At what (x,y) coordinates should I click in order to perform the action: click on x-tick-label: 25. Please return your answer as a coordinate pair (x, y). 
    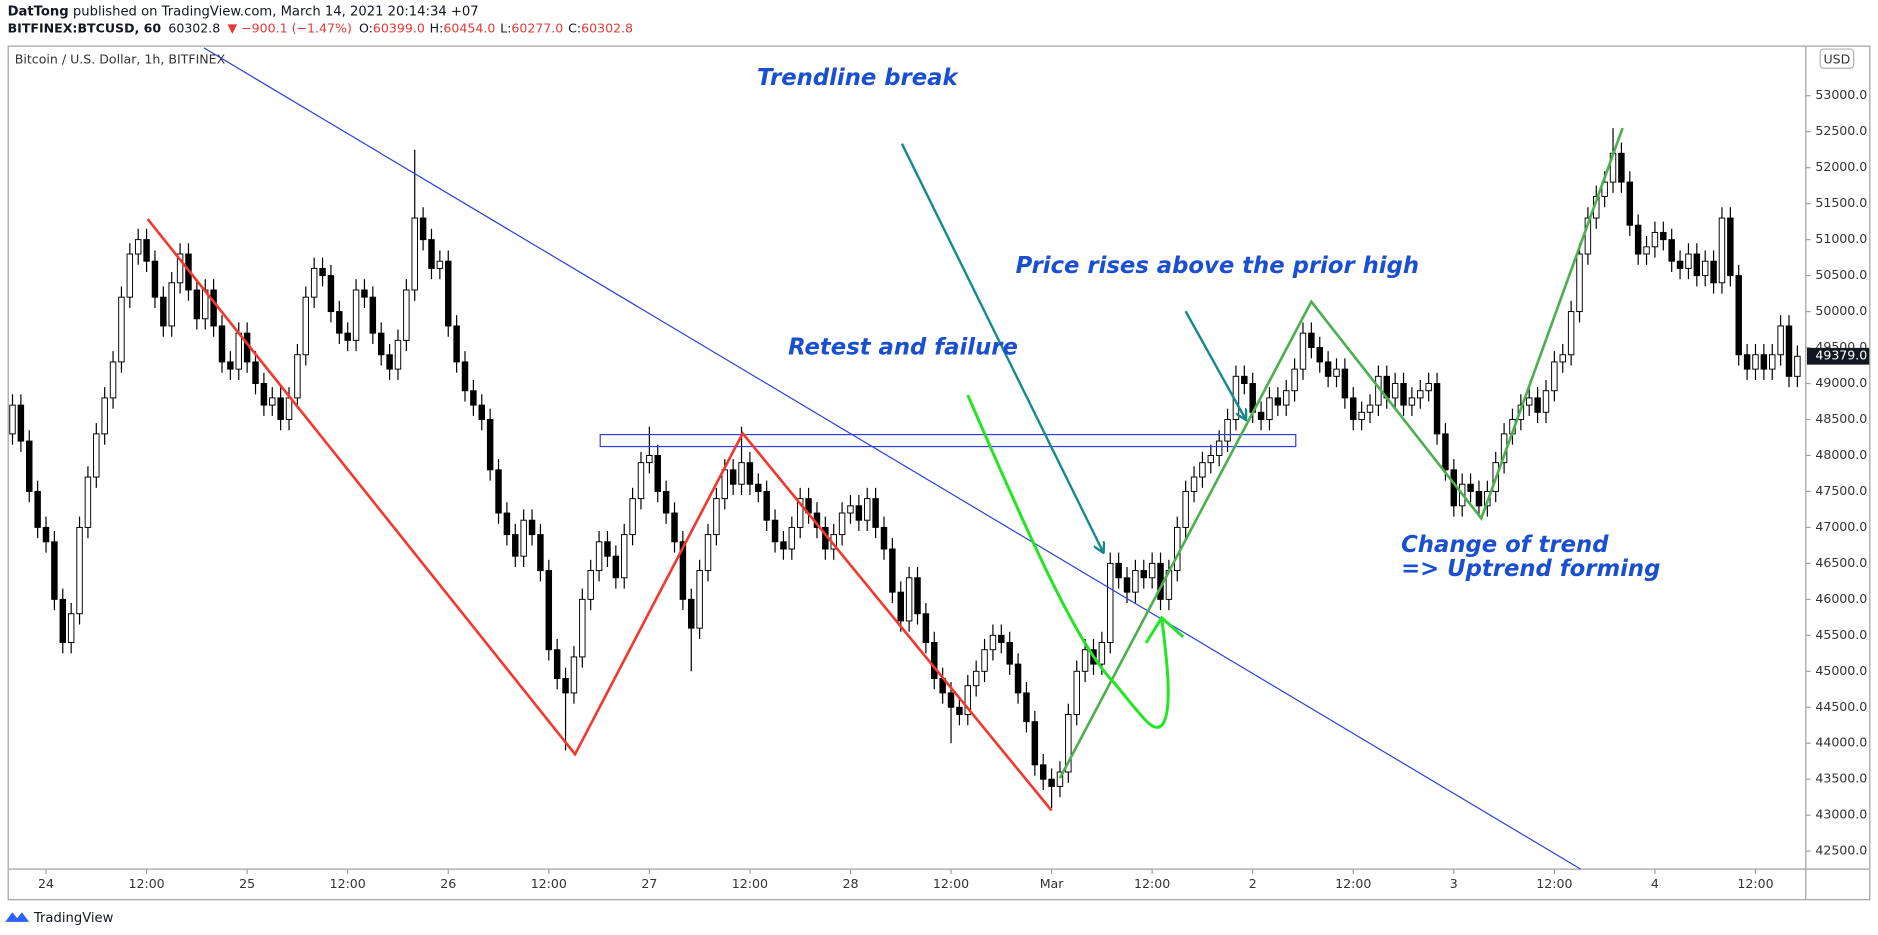
    Looking at the image, I should click on (247, 883).